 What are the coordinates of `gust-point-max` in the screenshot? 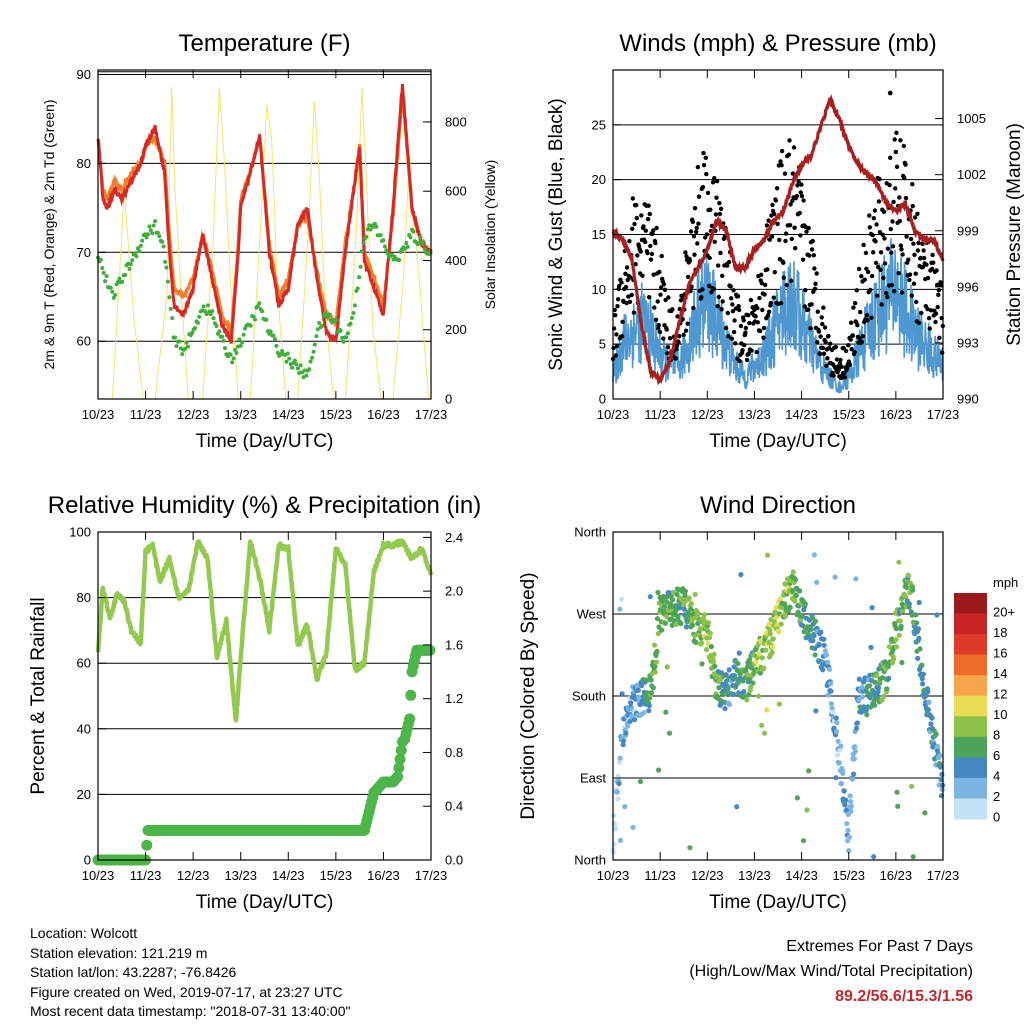 It's located at (890, 93).